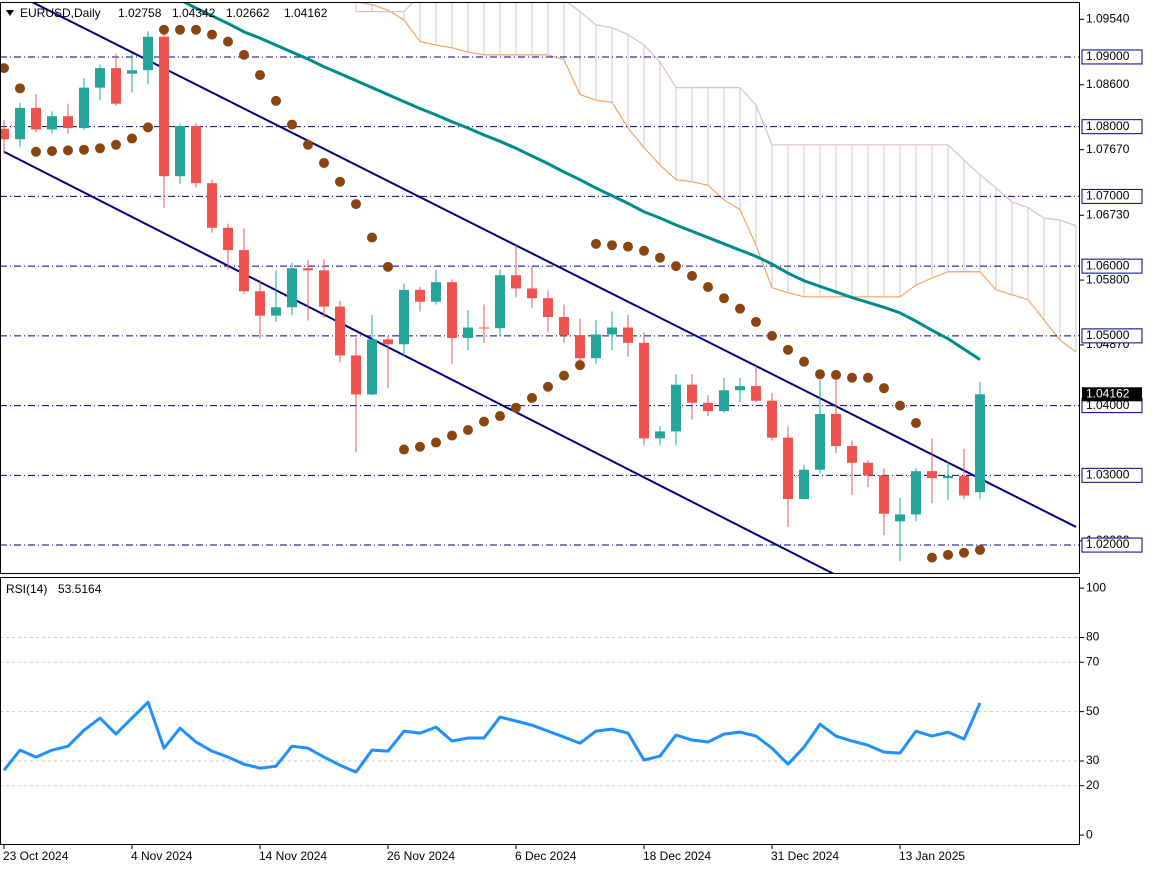 This screenshot has height=870, width=1152. What do you see at coordinates (421, 856) in the screenshot?
I see `x-tick-label: 26 Nov 2024` at bounding box center [421, 856].